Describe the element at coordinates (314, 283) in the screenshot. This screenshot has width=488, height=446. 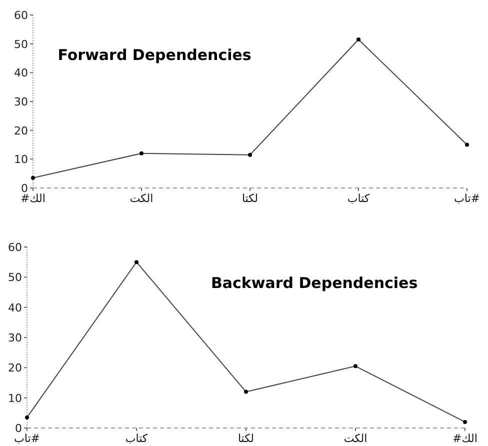
I see `text: Backward Dependencies` at that location.